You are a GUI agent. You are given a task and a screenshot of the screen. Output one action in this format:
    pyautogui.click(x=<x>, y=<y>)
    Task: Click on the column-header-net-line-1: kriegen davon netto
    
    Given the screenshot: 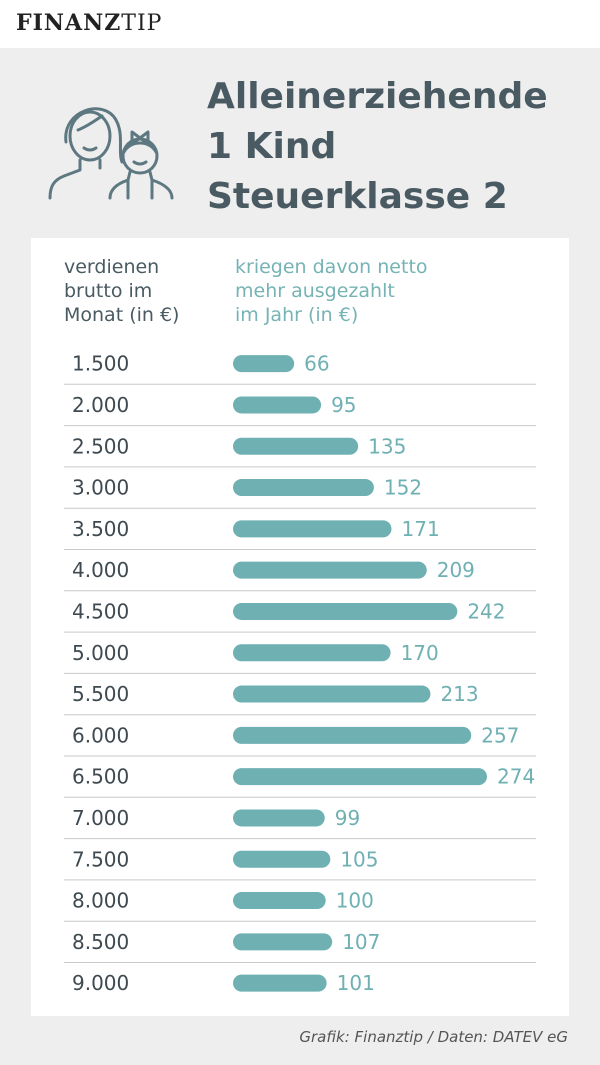 What is the action you would take?
    pyautogui.click(x=331, y=267)
    